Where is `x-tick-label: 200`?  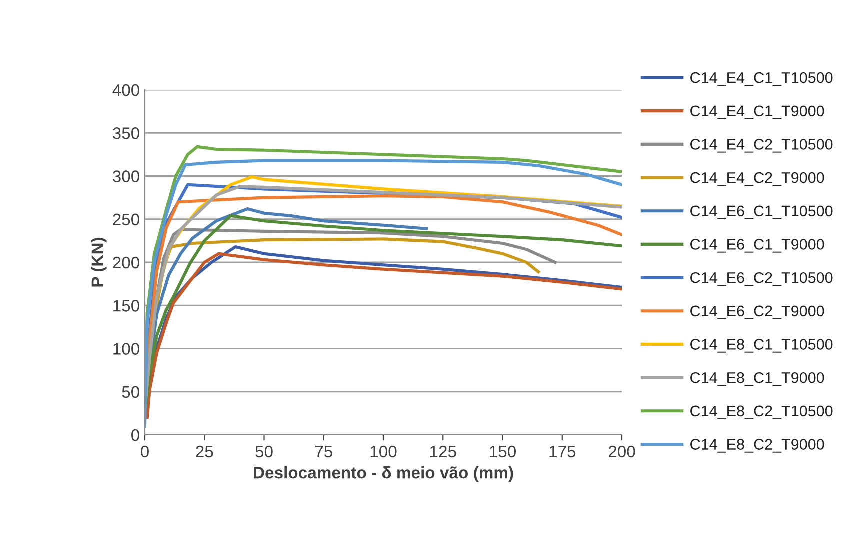 x-tick-label: 200 is located at coordinates (622, 452).